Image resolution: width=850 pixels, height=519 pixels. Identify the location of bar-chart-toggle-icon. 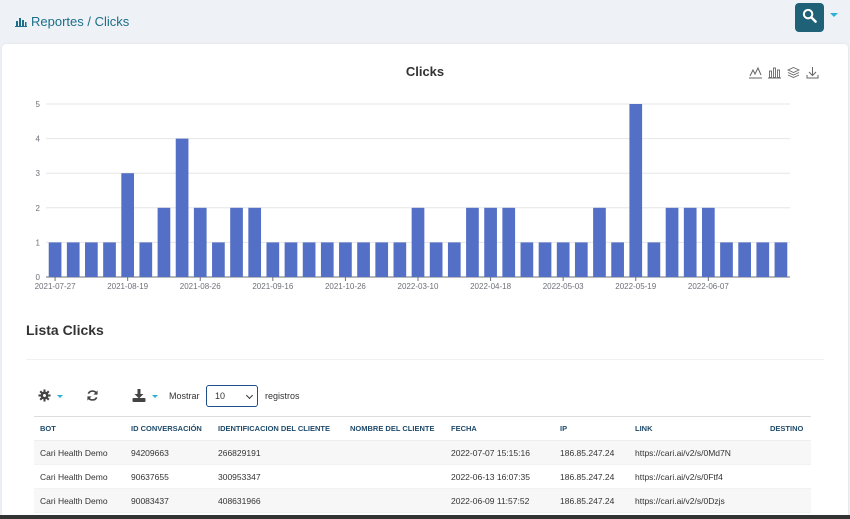
(774, 72).